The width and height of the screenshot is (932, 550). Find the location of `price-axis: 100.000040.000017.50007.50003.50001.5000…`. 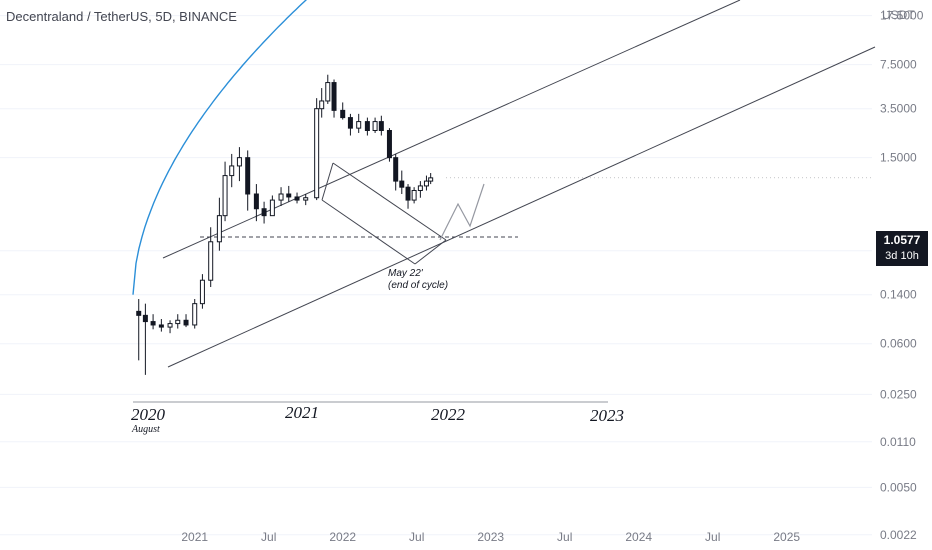

price-axis: 100.000040.000017.50007.50003.50001.5000… is located at coordinates (905, 271).